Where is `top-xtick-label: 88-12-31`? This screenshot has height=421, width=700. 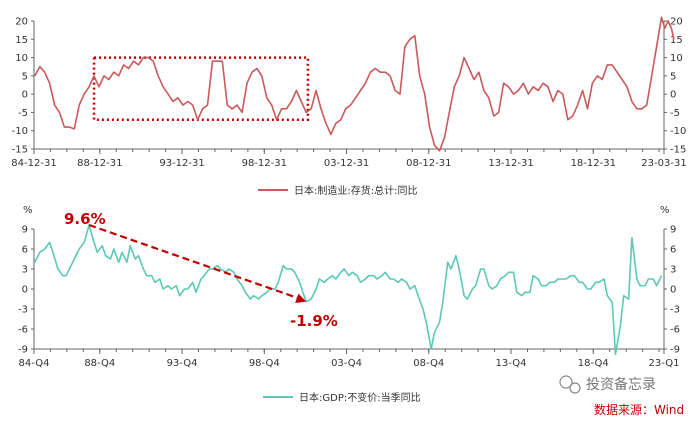 top-xtick-label: 88-12-31 is located at coordinates (99, 163).